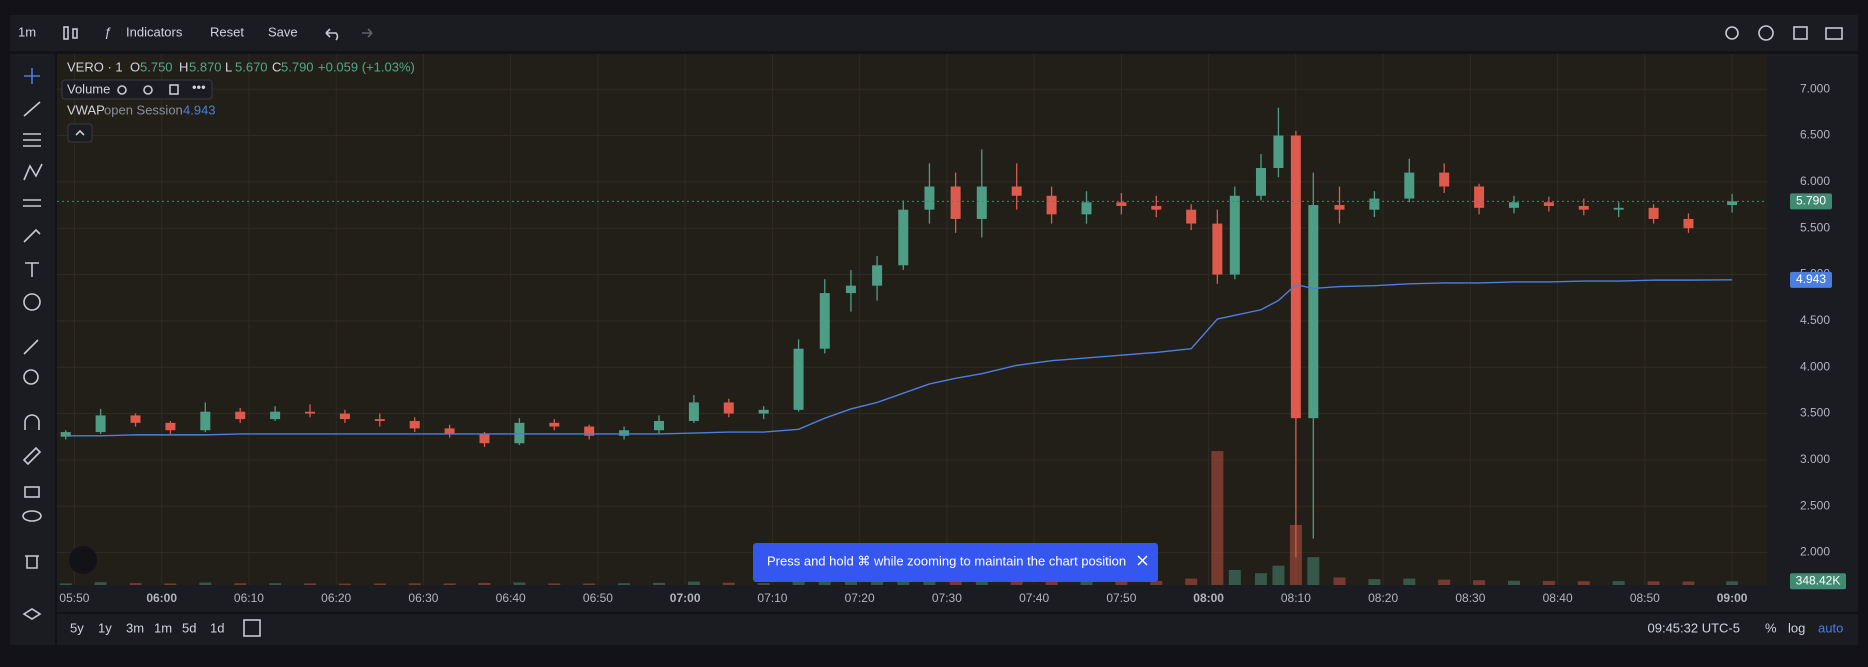 The image size is (1868, 667). I want to click on range-button: 5d, so click(189, 627).